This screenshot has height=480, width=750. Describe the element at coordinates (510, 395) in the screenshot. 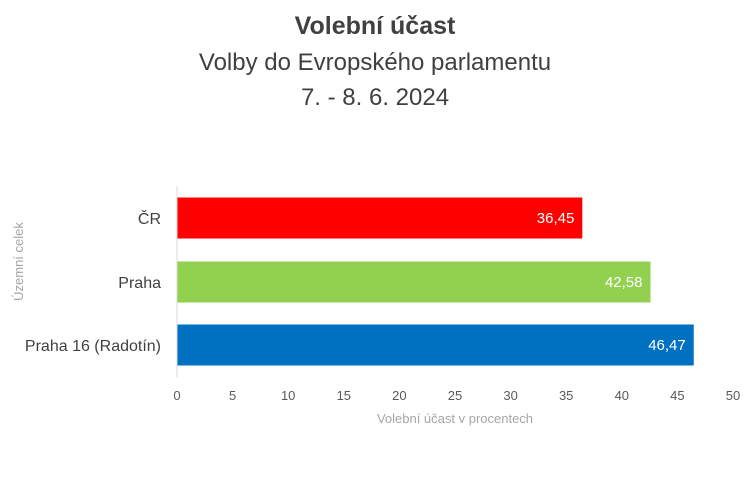

I see `x-tick-label-6: 30` at that location.